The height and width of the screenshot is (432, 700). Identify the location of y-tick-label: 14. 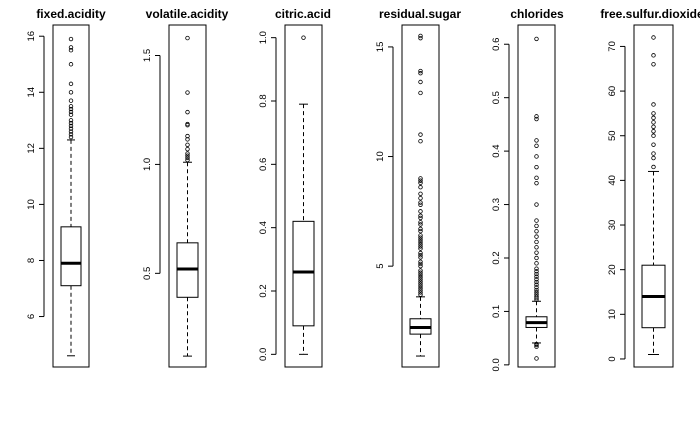
(31, 92).